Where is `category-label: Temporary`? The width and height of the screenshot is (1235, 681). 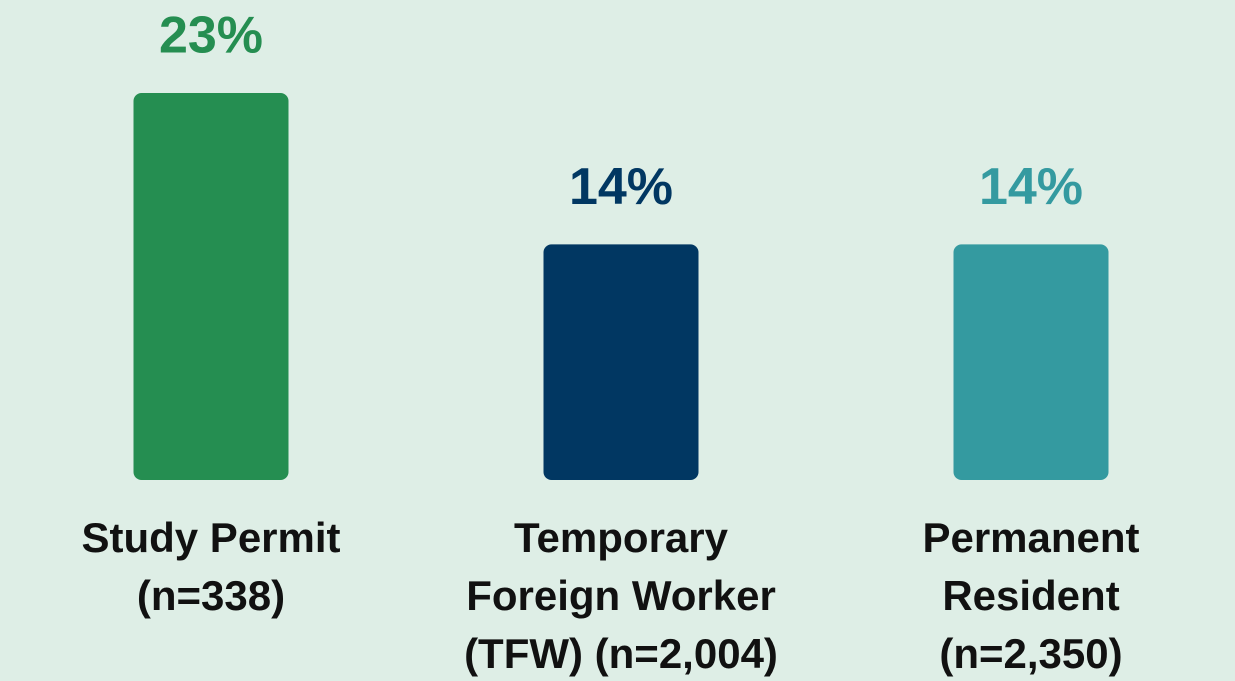 category-label: Temporary is located at coordinates (621, 537).